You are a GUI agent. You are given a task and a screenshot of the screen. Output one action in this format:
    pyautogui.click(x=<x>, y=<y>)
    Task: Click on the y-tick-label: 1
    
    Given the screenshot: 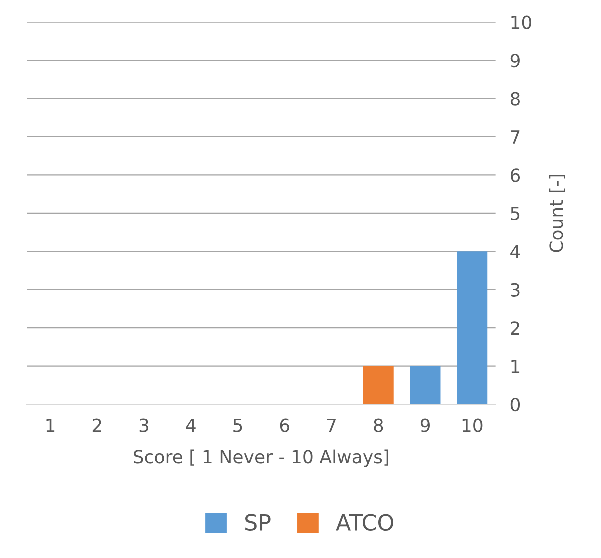 What is the action you would take?
    pyautogui.click(x=516, y=367)
    